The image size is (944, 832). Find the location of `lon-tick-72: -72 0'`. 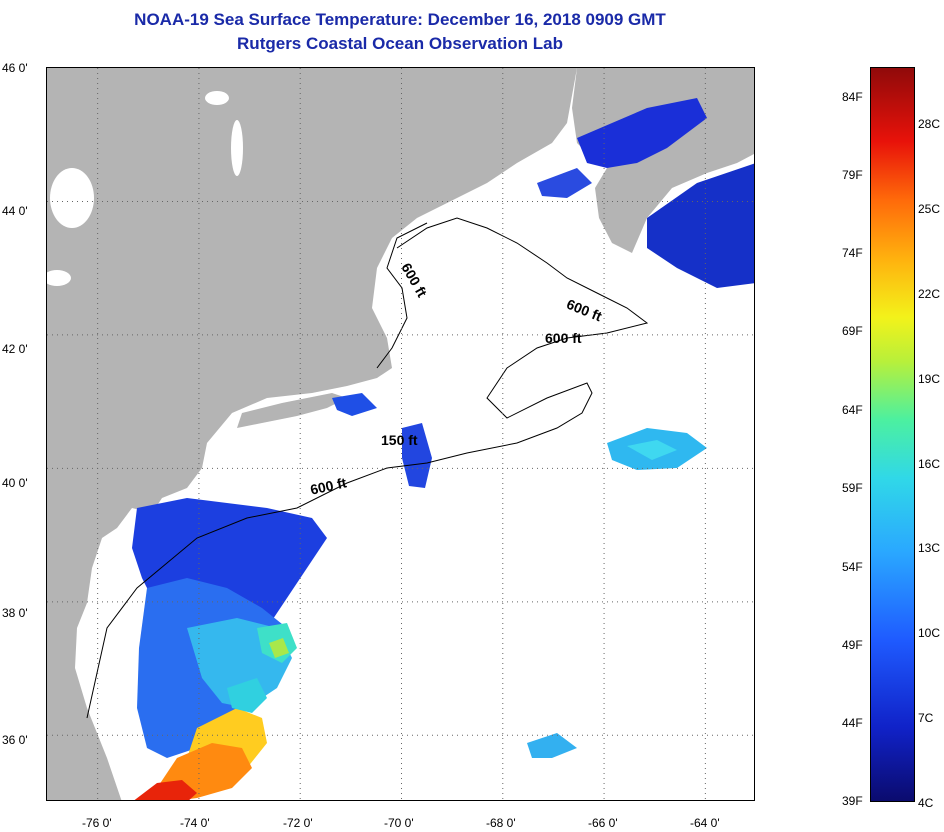

lon-tick-72: -72 0' is located at coordinates (298, 823).